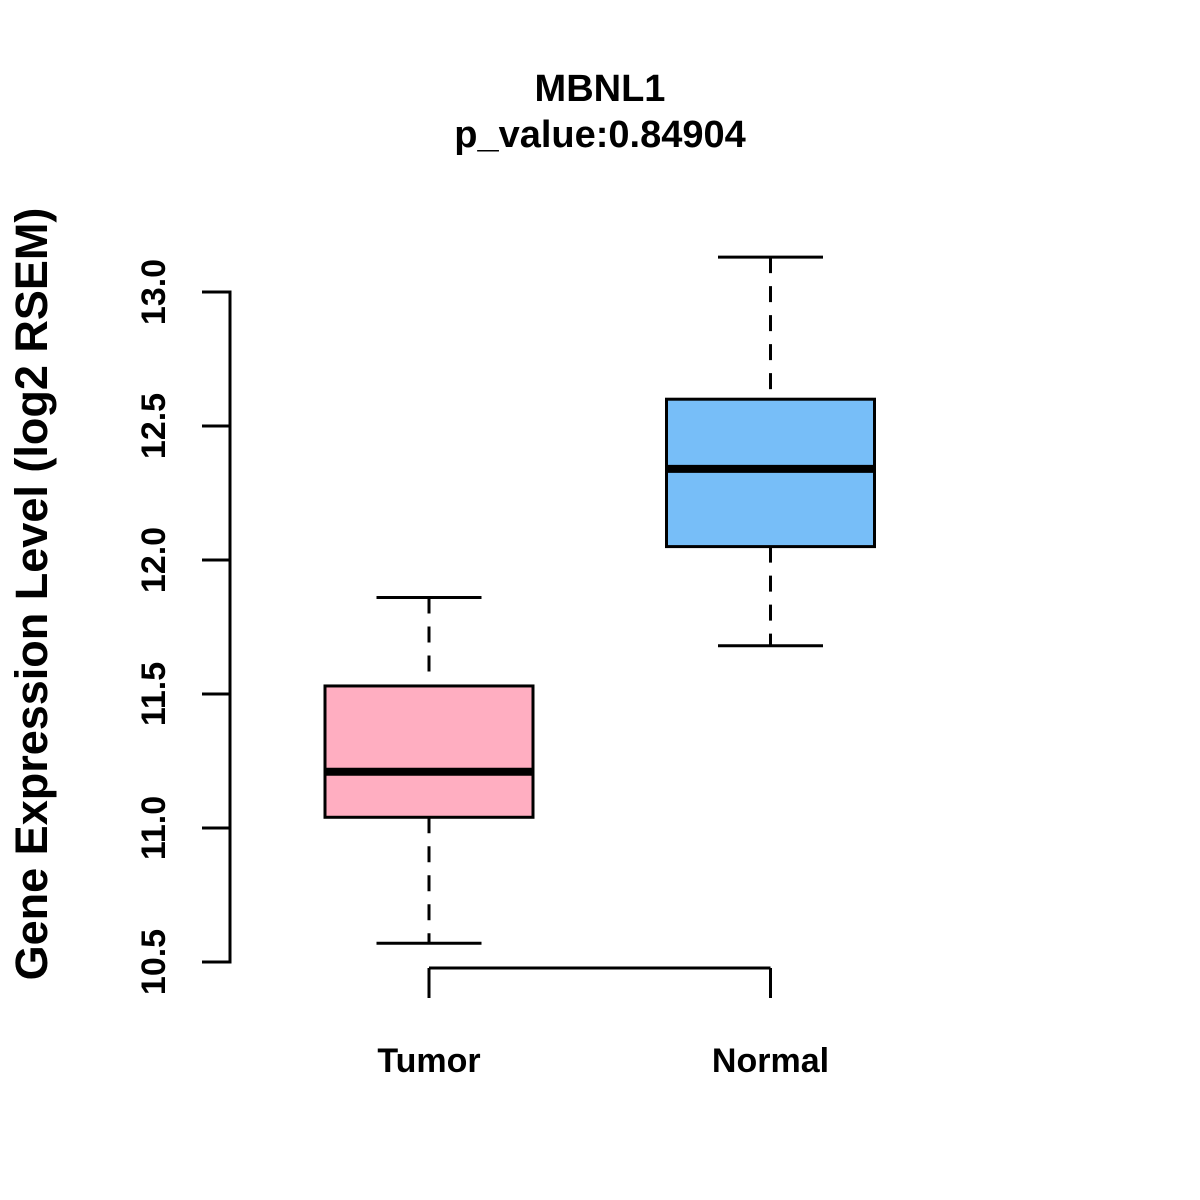  I want to click on plot-subtitle: p_value:0.84904, so click(600, 135).